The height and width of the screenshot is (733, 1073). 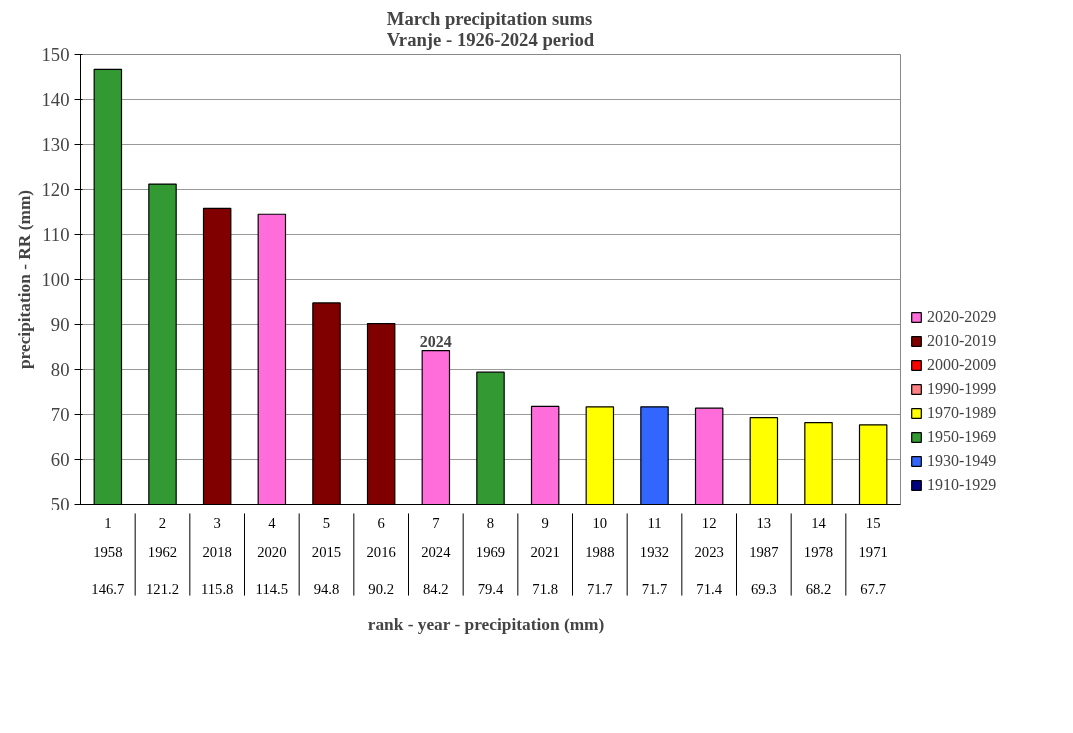 What do you see at coordinates (490, 537) in the screenshot?
I see `x-tick-label: 8 1969` at bounding box center [490, 537].